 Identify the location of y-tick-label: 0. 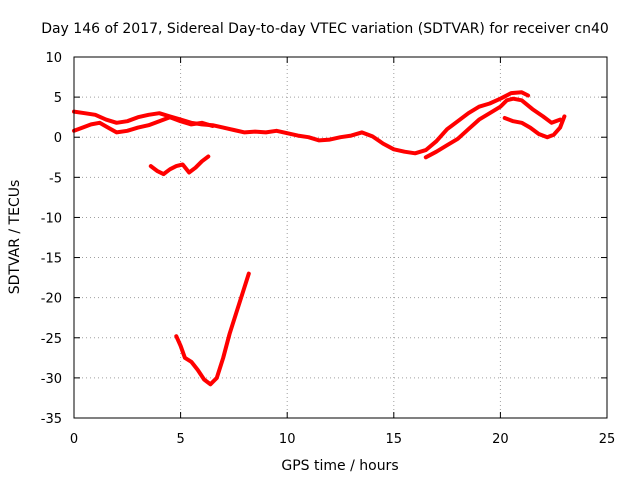
(58, 138).